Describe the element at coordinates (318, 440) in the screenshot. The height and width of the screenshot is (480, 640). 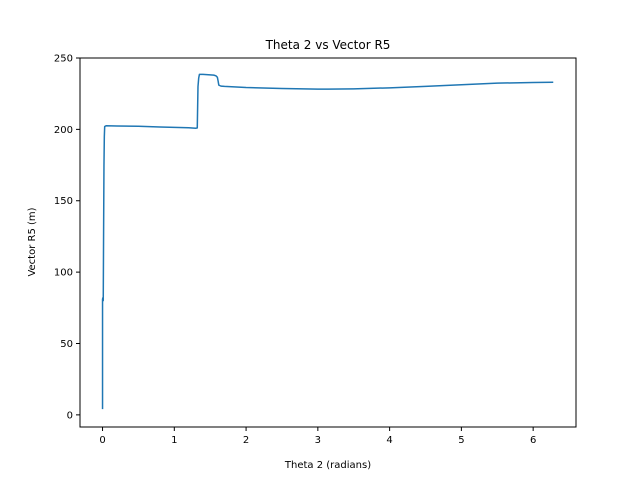
I see `x-tick-label: 3` at that location.